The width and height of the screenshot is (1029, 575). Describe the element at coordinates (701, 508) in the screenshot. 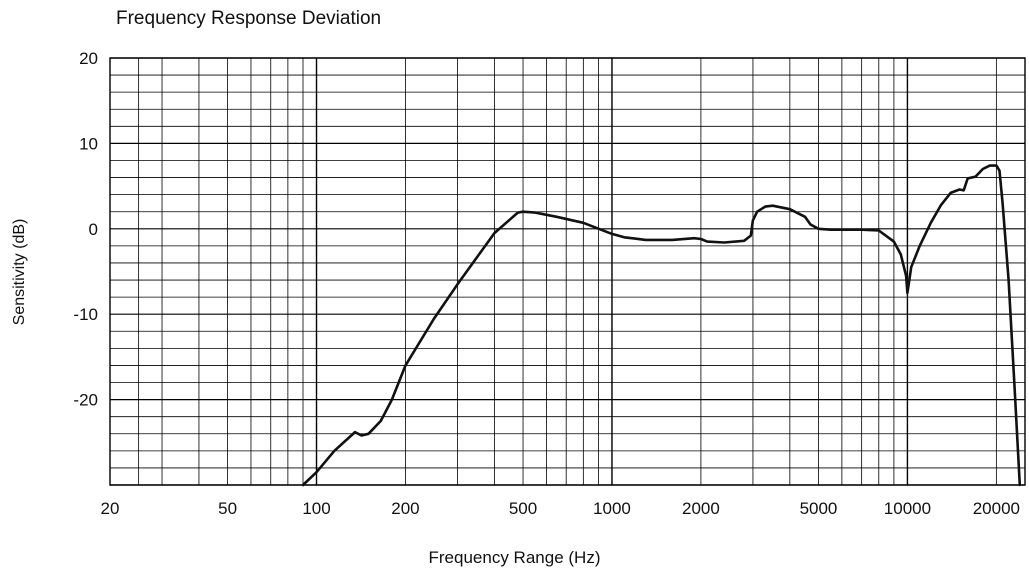

I see `x-tick-label: 2000` at that location.